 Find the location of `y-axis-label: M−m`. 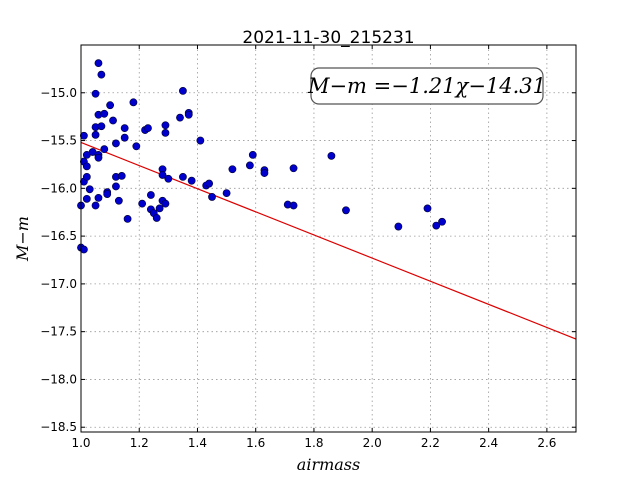

y-axis-label: M−m is located at coordinates (22, 239).